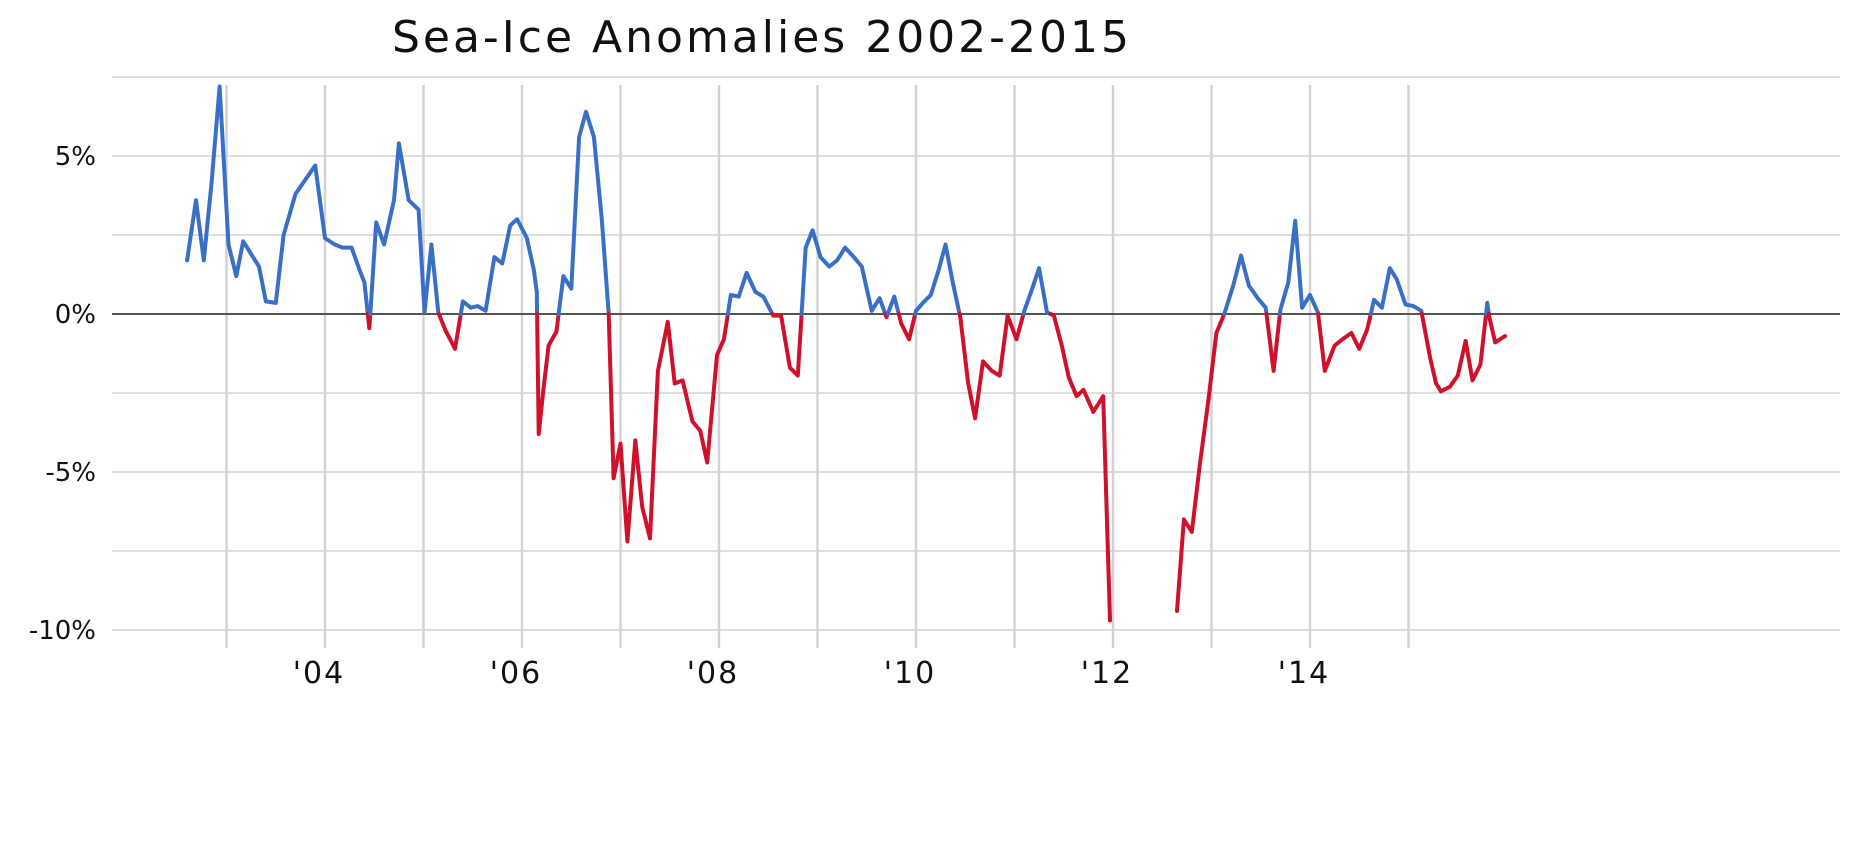 The height and width of the screenshot is (846, 1856). I want to click on x-tick-label: '10, so click(910, 673).